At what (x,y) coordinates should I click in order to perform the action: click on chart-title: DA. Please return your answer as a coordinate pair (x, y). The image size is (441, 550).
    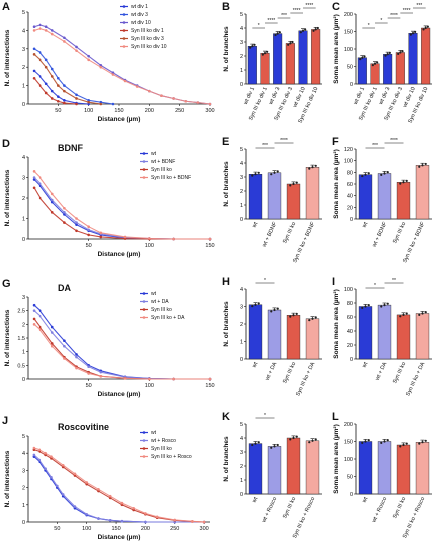
    Looking at the image, I should click on (64, 288).